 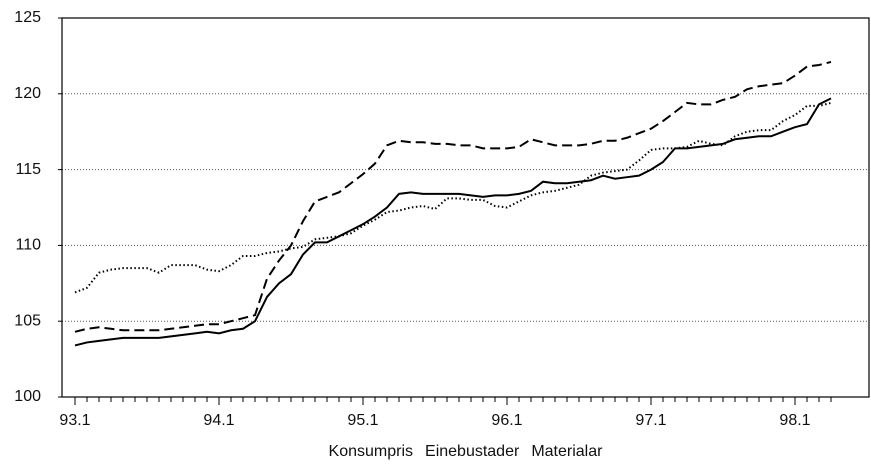 What do you see at coordinates (27, 320) in the screenshot?
I see `y-tick-label: 105` at bounding box center [27, 320].